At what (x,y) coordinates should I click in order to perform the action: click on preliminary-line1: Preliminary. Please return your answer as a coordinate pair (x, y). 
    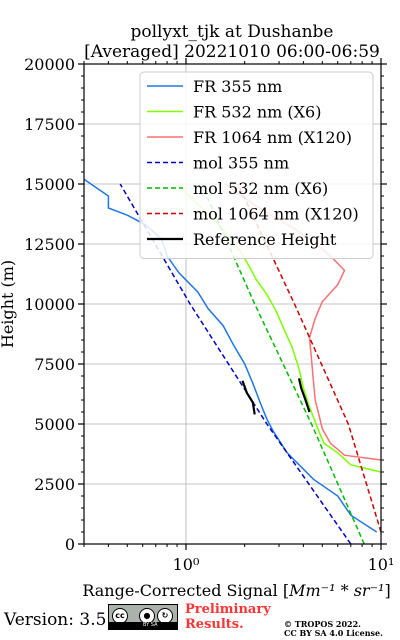
    Looking at the image, I should click on (228, 609).